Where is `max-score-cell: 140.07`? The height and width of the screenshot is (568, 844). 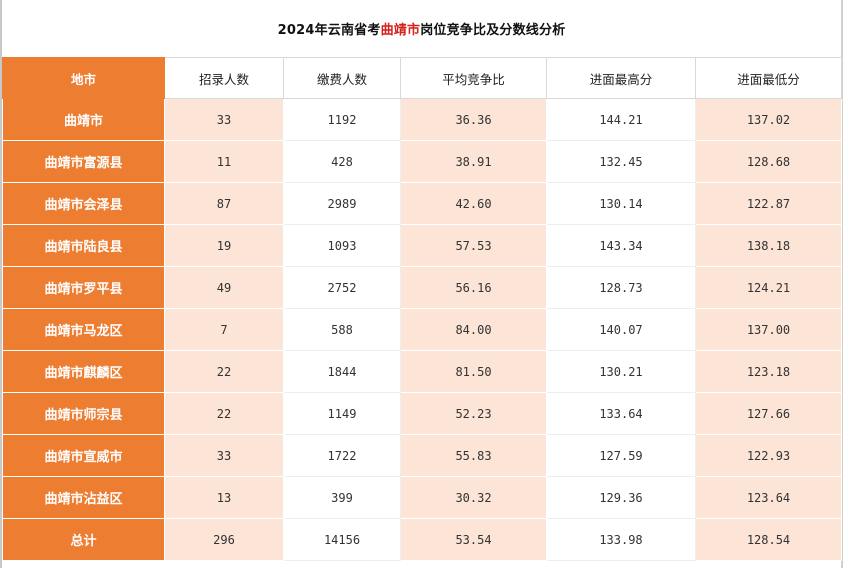
max-score-cell: 140.07 is located at coordinates (621, 329).